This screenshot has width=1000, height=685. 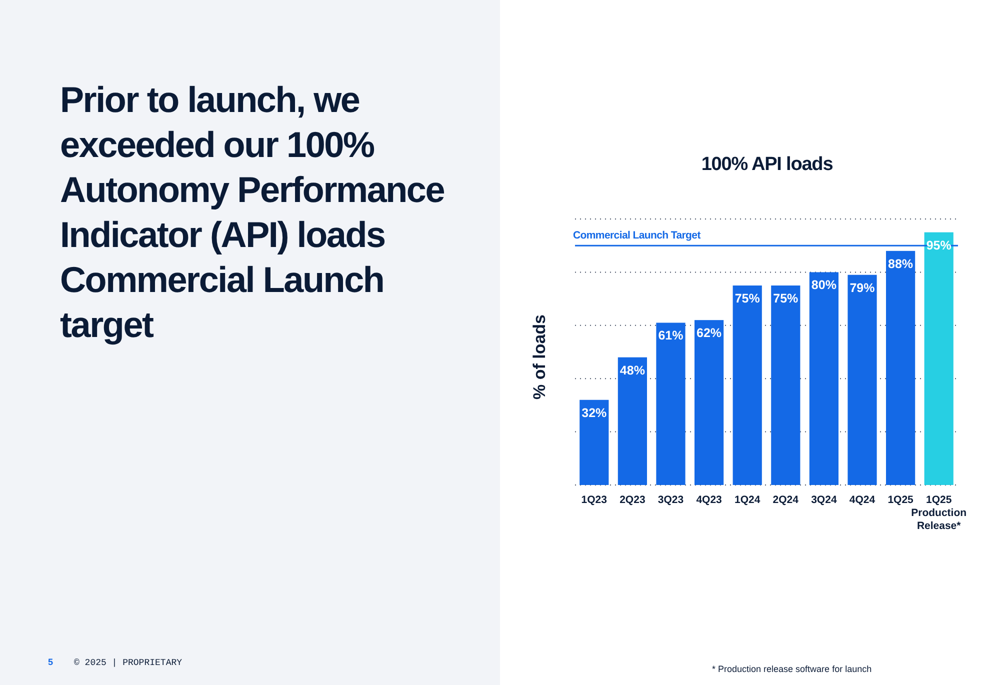 I want to click on text: 5, so click(x=51, y=662).